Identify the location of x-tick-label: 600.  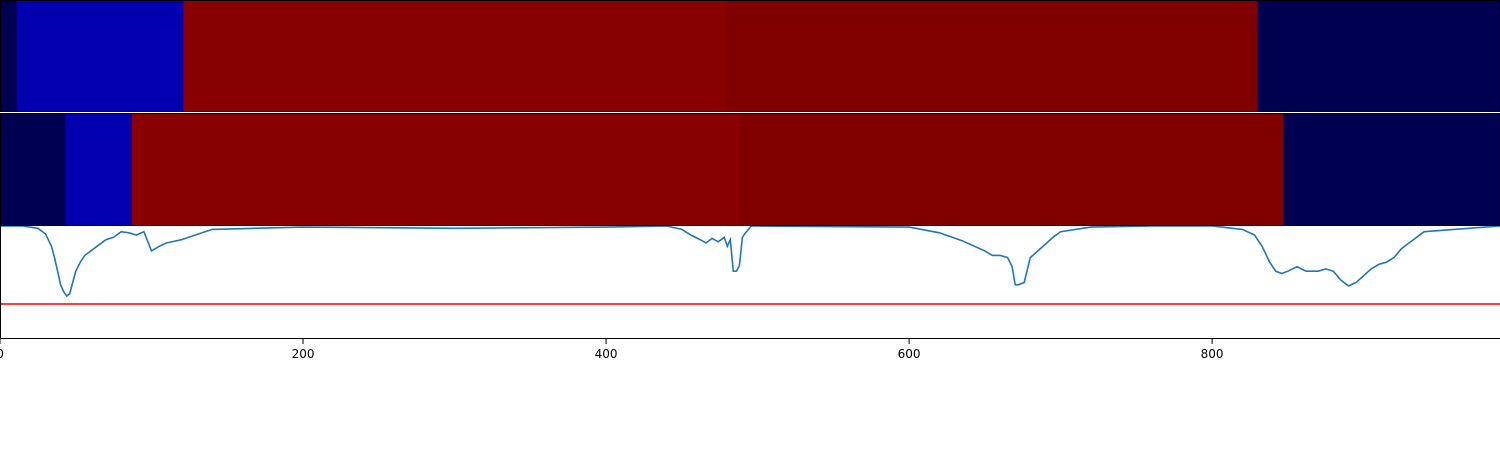
(909, 354).